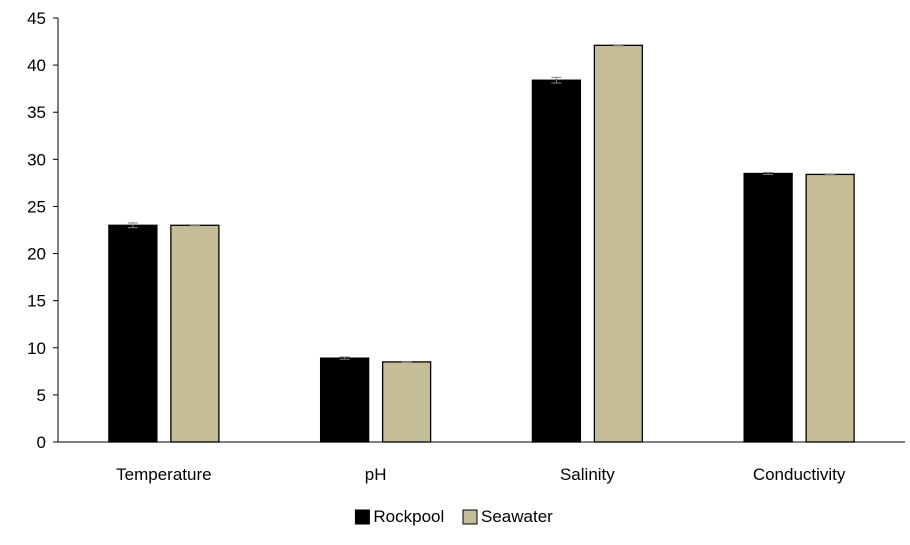 This screenshot has width=910, height=545. Describe the element at coordinates (406, 361) in the screenshot. I see `error-bar-seawater-ph` at that location.